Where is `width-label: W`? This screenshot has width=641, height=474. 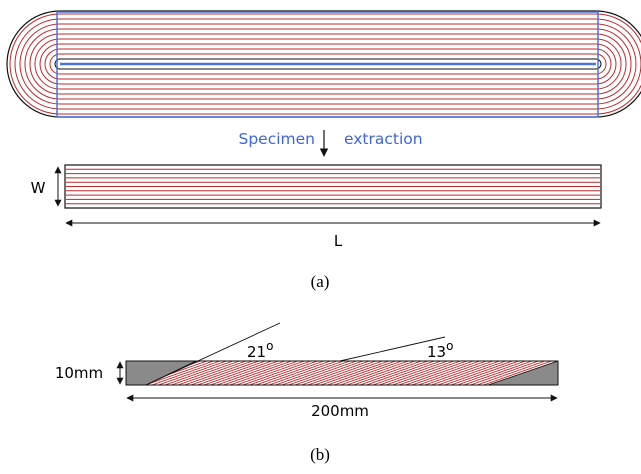 width-label: W is located at coordinates (38, 188).